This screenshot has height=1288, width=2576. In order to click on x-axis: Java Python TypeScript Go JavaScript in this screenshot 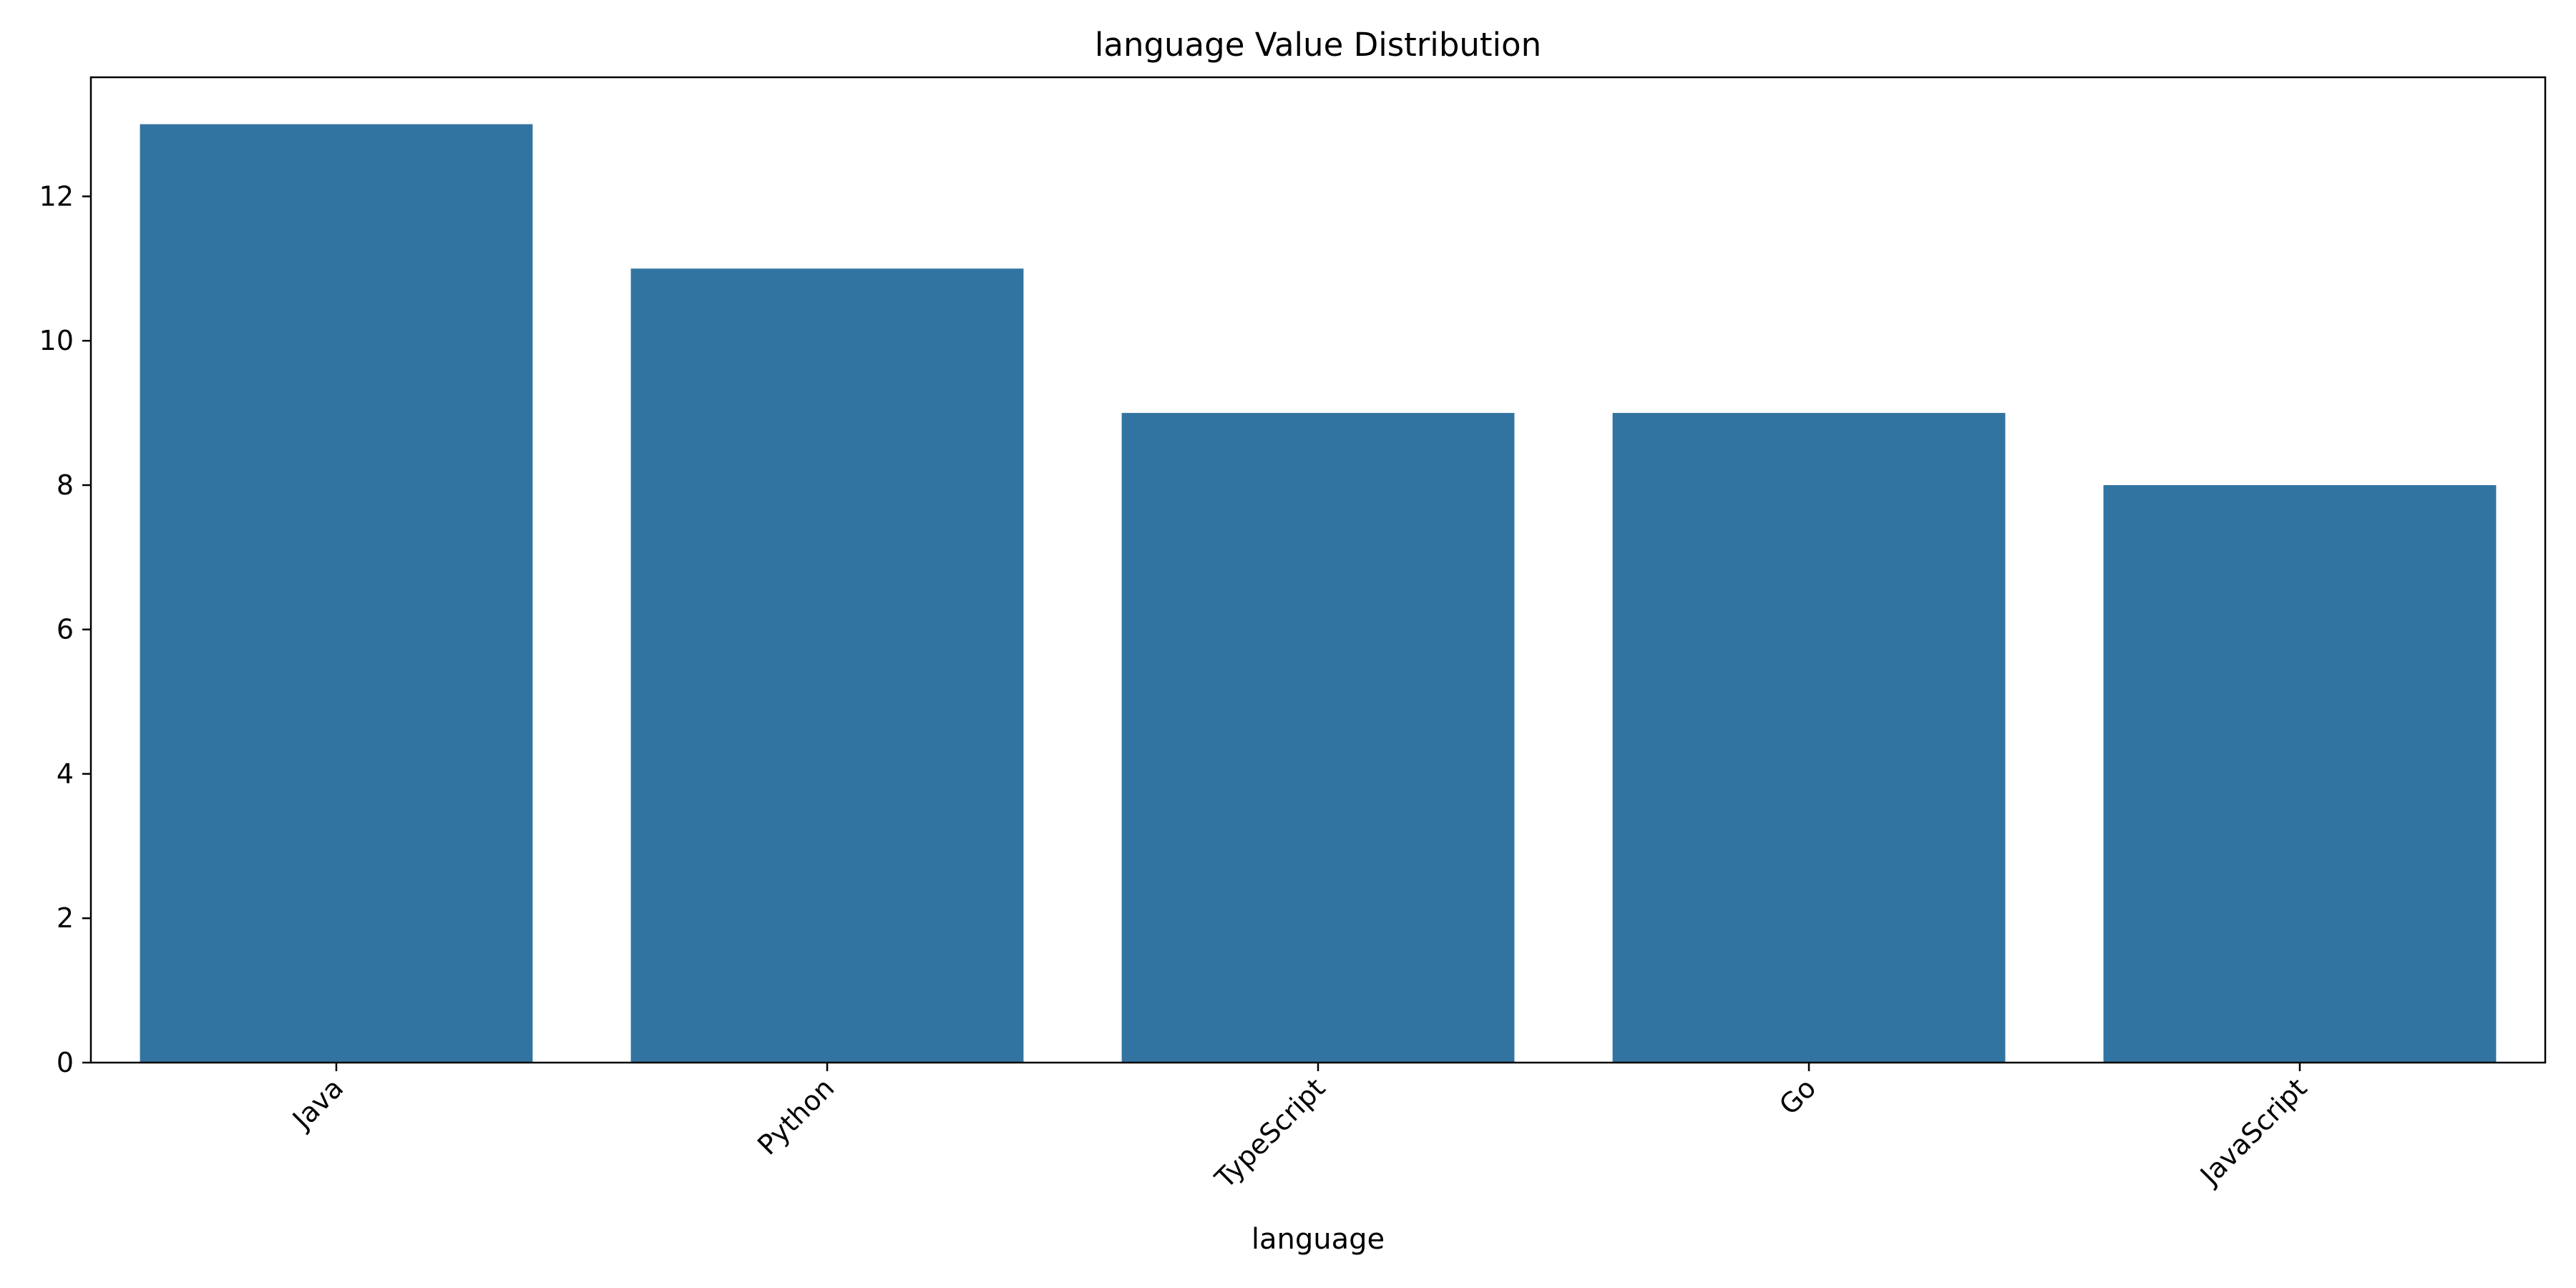, I will do `click(1299, 1129)`.